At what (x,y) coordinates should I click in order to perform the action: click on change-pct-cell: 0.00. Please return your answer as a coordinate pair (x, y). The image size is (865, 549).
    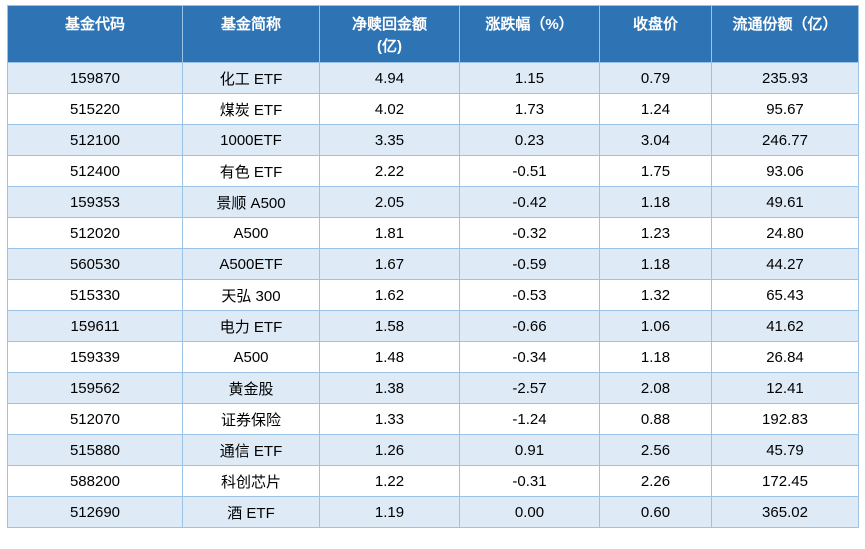
    Looking at the image, I should click on (529, 512).